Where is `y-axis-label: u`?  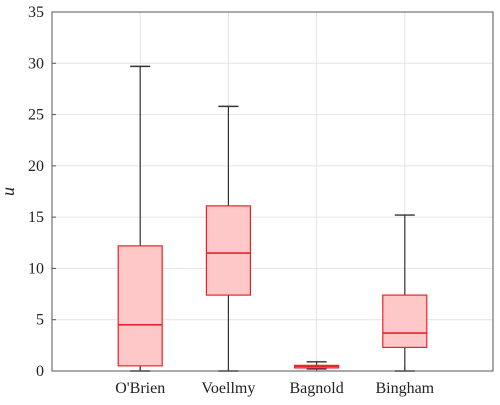
y-axis-label: u is located at coordinates (9, 191).